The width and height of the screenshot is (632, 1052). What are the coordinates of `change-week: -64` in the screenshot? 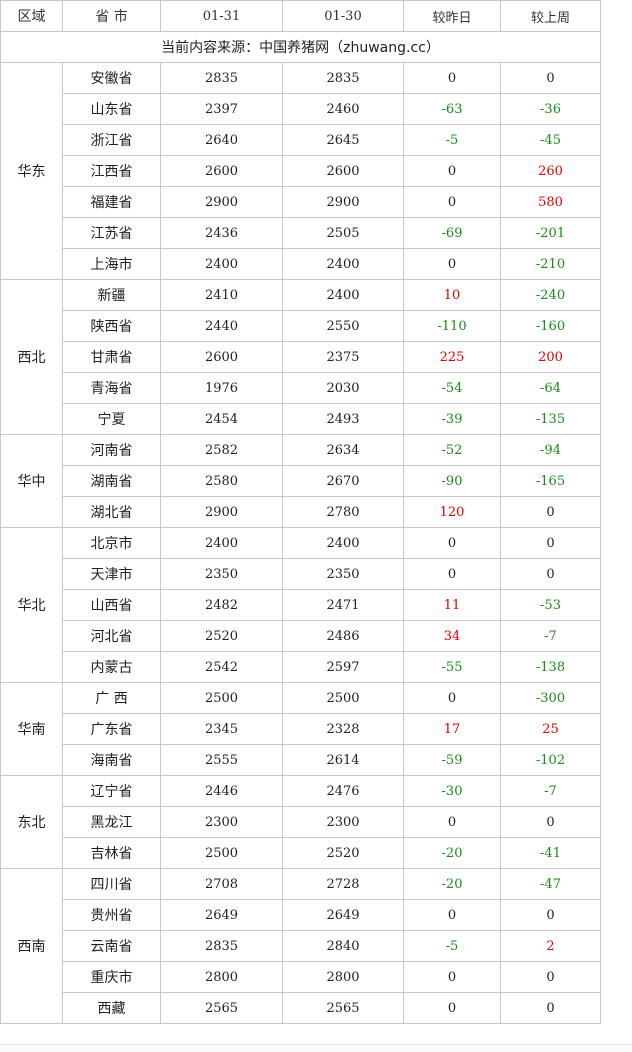 It's located at (550, 388).